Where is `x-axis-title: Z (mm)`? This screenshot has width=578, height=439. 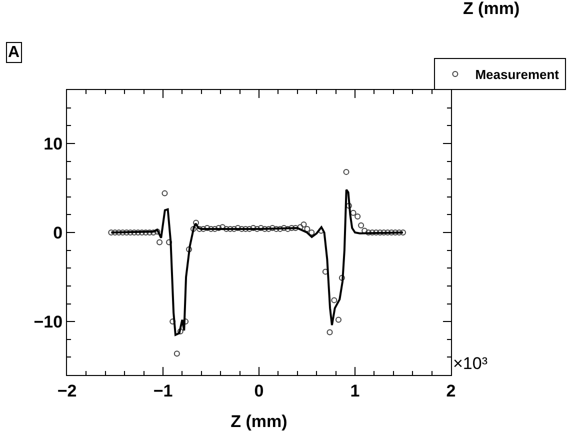
x-axis-title: Z (mm) is located at coordinates (259, 421).